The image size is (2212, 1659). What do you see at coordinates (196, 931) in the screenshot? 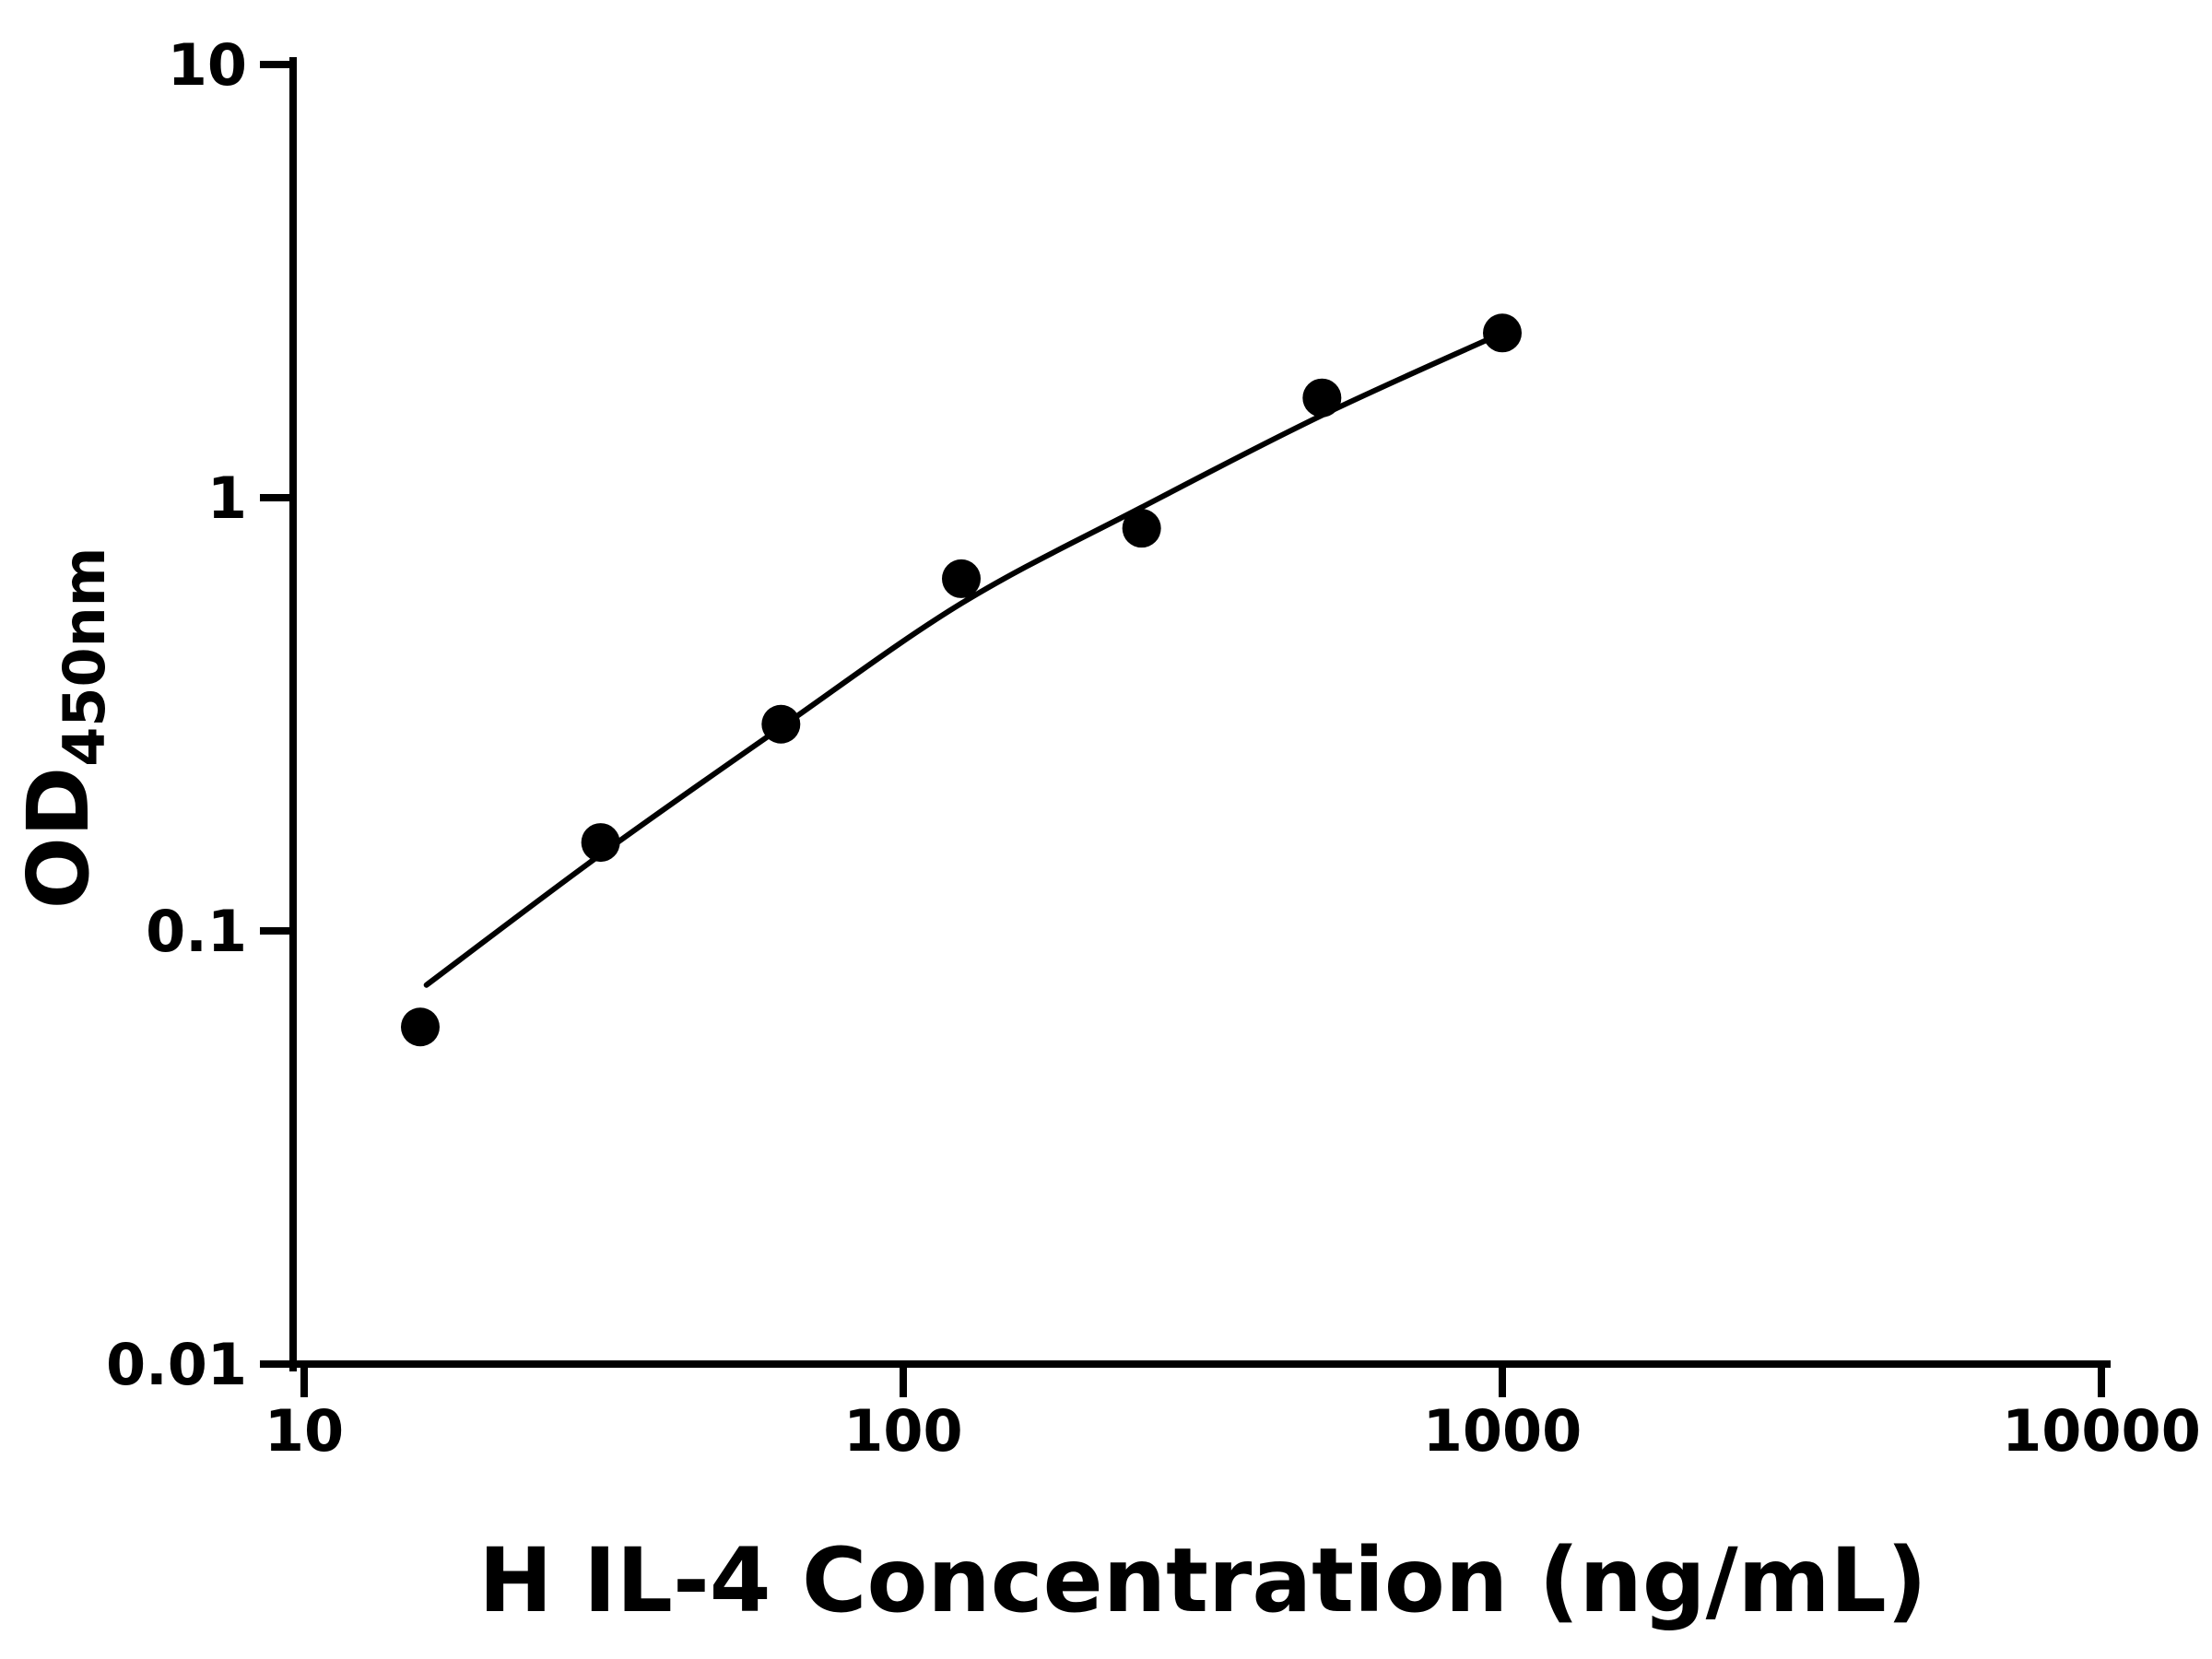
I see `y-tick-label: 0.1` at bounding box center [196, 931].